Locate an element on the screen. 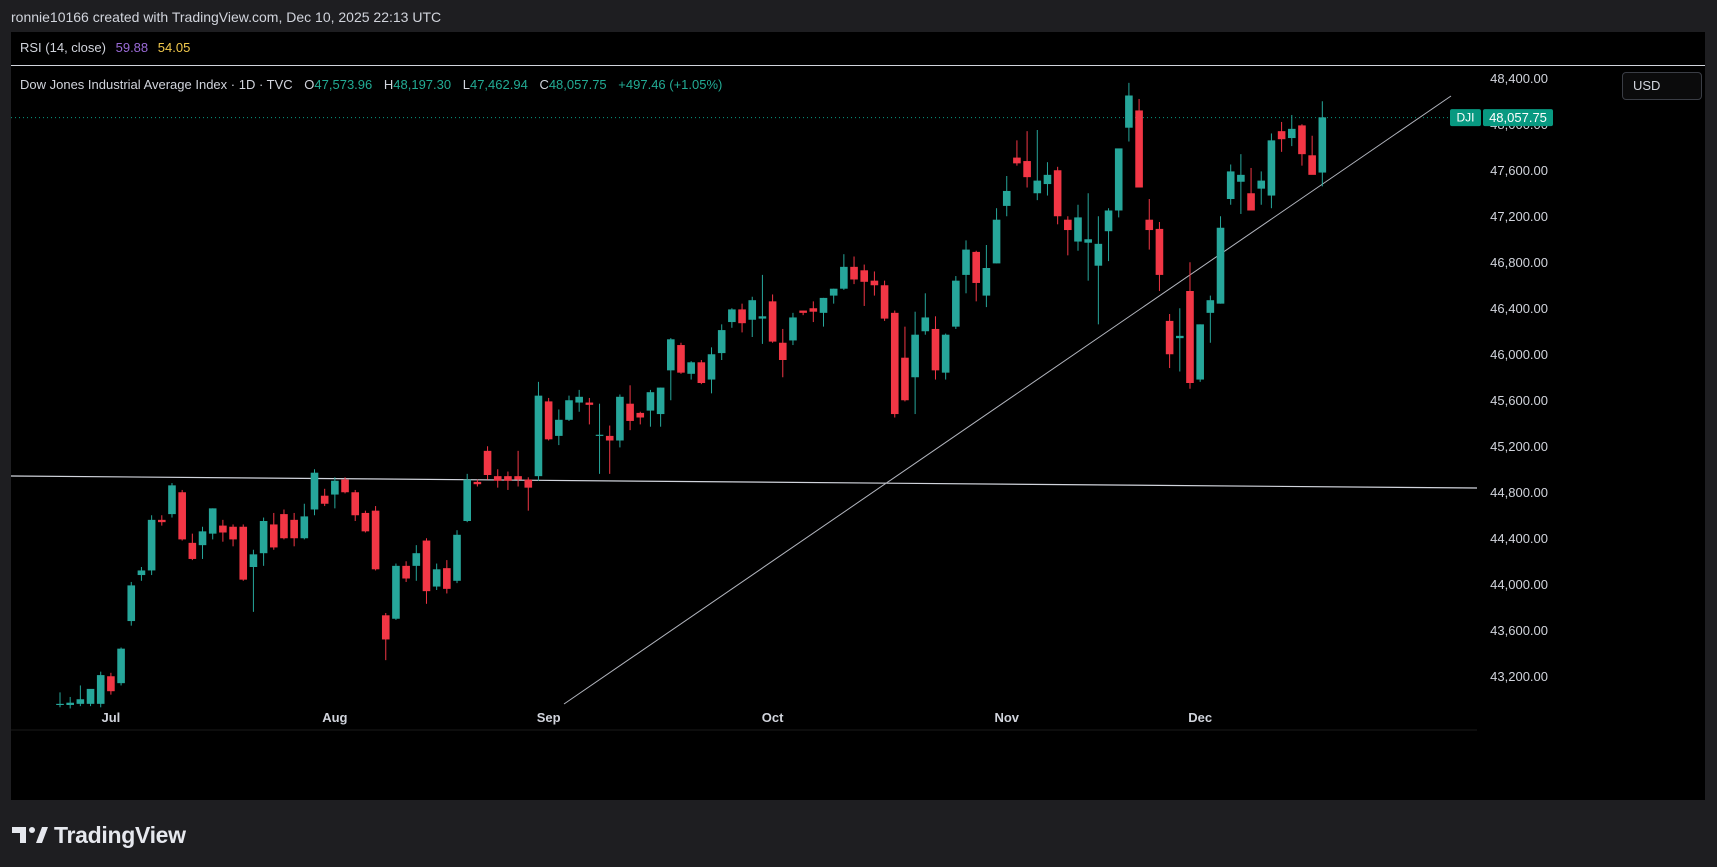  currency-button: USD is located at coordinates (1662, 86).